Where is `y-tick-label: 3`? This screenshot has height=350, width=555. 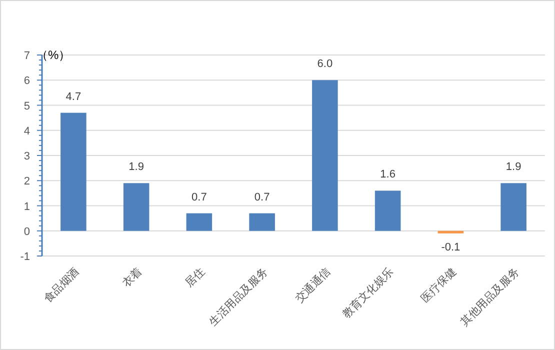 y-tick-label: 3 is located at coordinates (27, 156).